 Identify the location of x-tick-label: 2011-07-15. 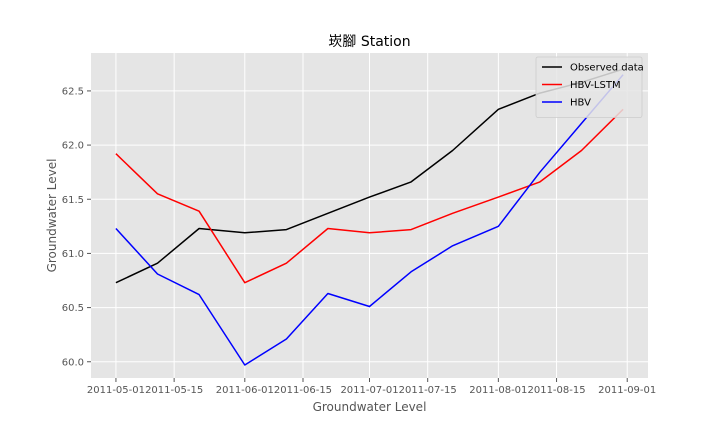
(428, 390).